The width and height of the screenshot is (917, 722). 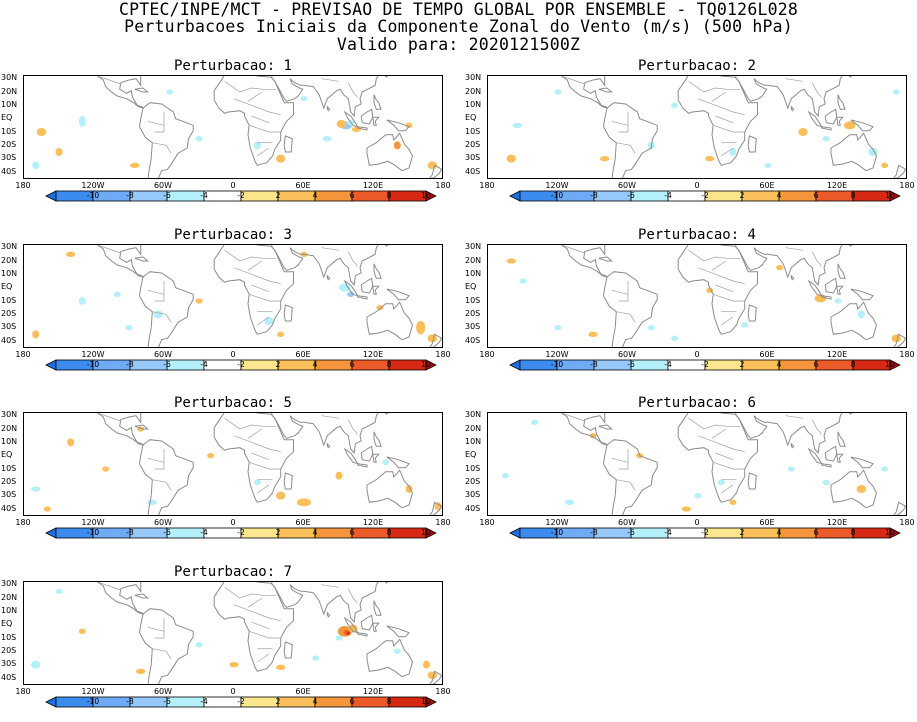 What do you see at coordinates (233, 185) in the screenshot?
I see `longitude-label: 0` at bounding box center [233, 185].